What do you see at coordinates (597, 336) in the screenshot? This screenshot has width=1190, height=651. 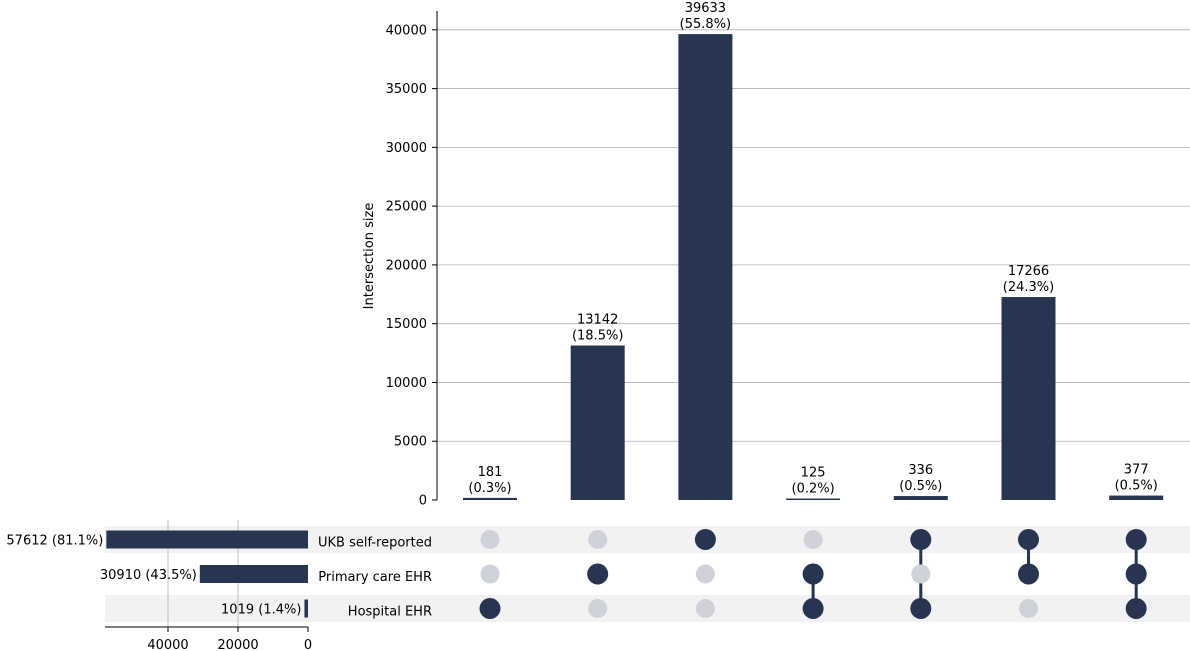 I see `bar-percent-label: (18.5%)` at bounding box center [597, 336].